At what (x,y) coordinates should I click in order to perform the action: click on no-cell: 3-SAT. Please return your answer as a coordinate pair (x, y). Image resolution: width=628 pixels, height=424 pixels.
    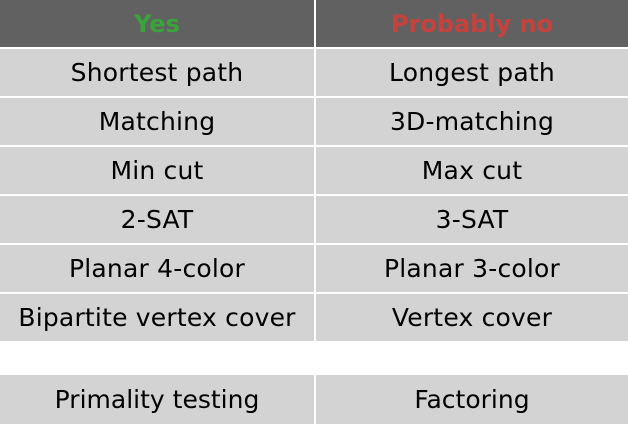
    Looking at the image, I should click on (472, 220).